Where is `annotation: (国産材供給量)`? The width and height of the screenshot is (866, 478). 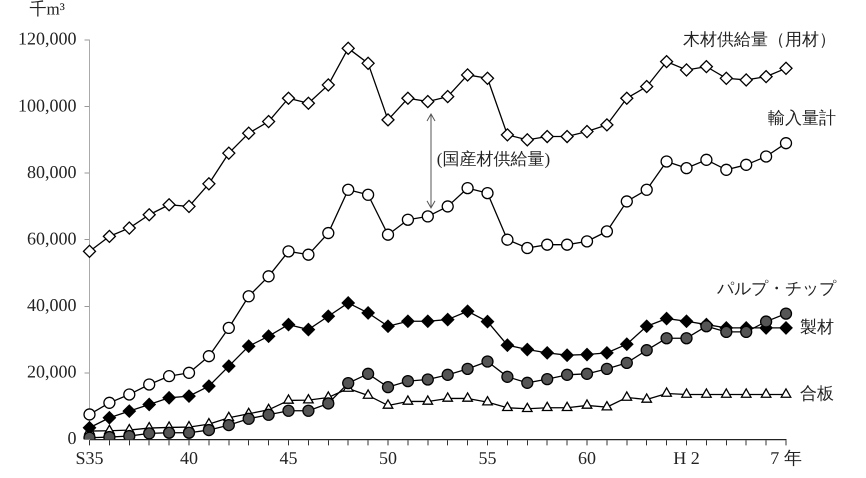 annotation: (国産材供給量) is located at coordinates (493, 158).